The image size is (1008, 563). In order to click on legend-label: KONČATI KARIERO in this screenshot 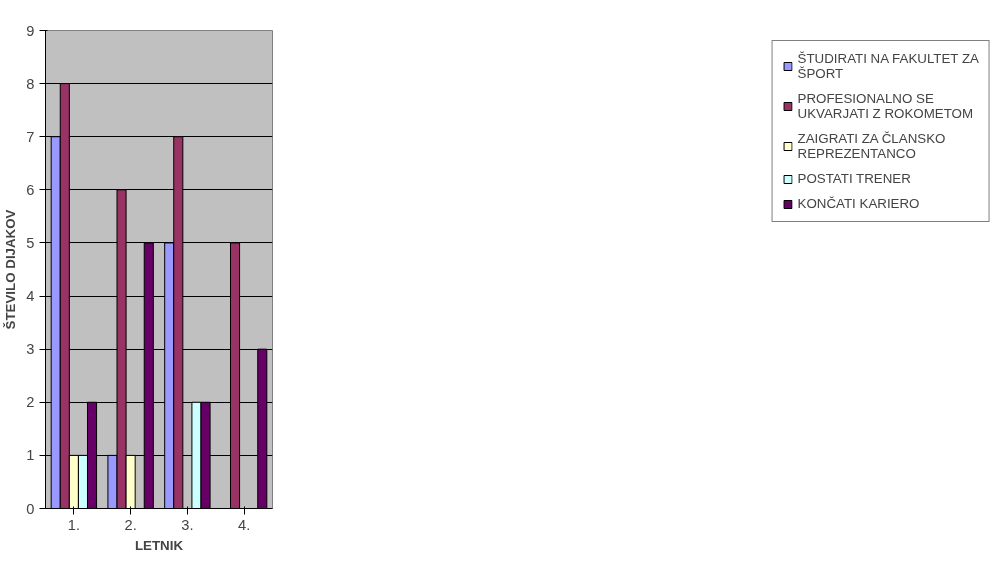, I will do `click(858, 203)`.